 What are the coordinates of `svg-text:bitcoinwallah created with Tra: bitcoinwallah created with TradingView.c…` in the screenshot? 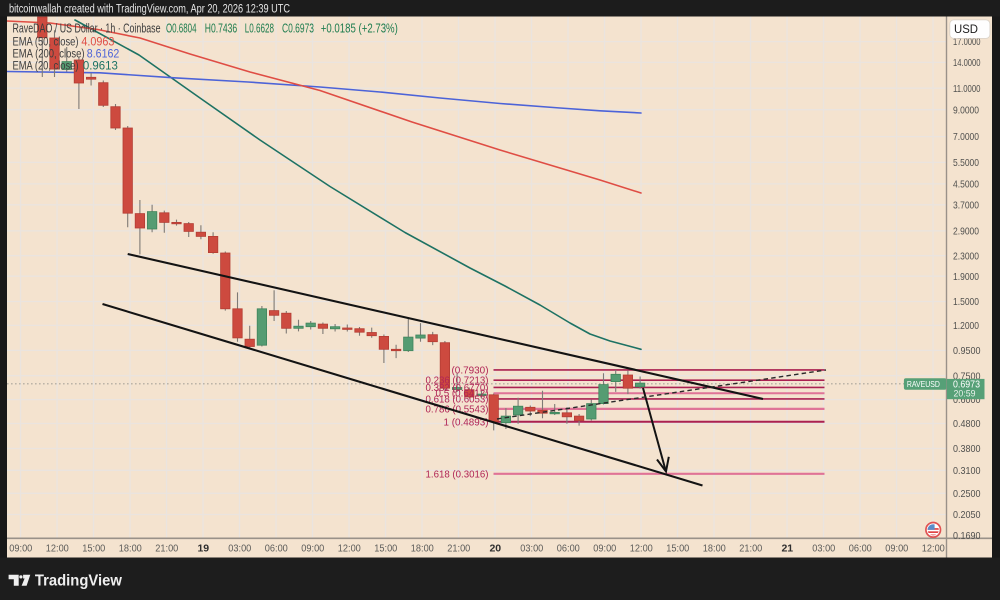 It's located at (149, 9).